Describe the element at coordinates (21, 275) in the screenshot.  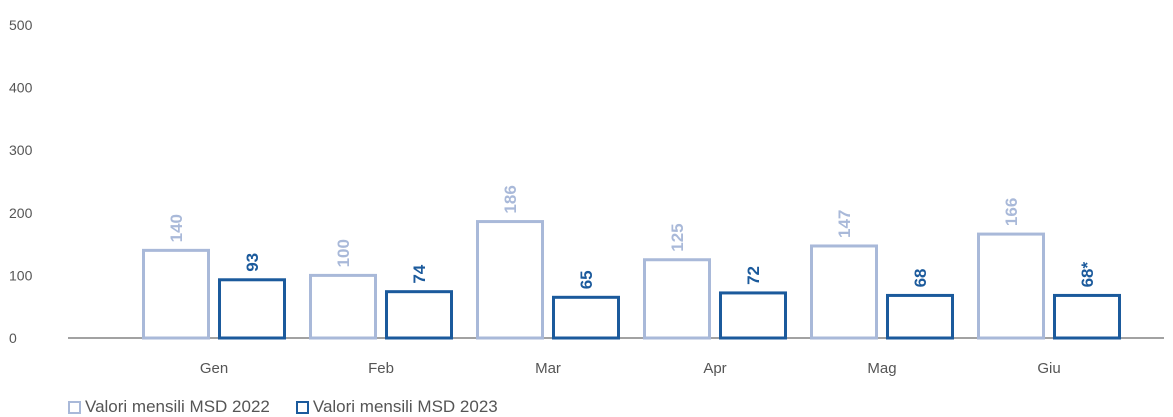
I see `y-tick-label: 100` at that location.